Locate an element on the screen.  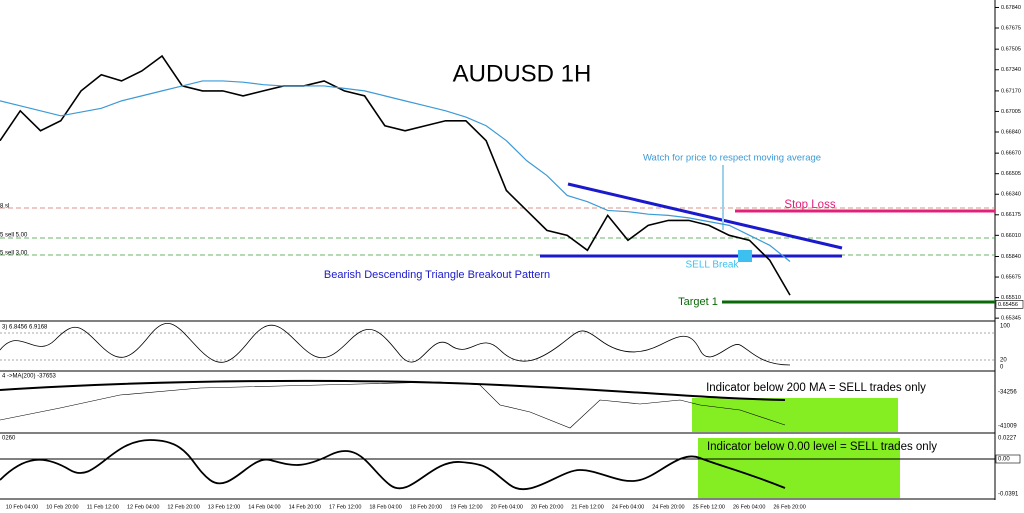
y-tick-label: 0.65840 is located at coordinates (1011, 257).